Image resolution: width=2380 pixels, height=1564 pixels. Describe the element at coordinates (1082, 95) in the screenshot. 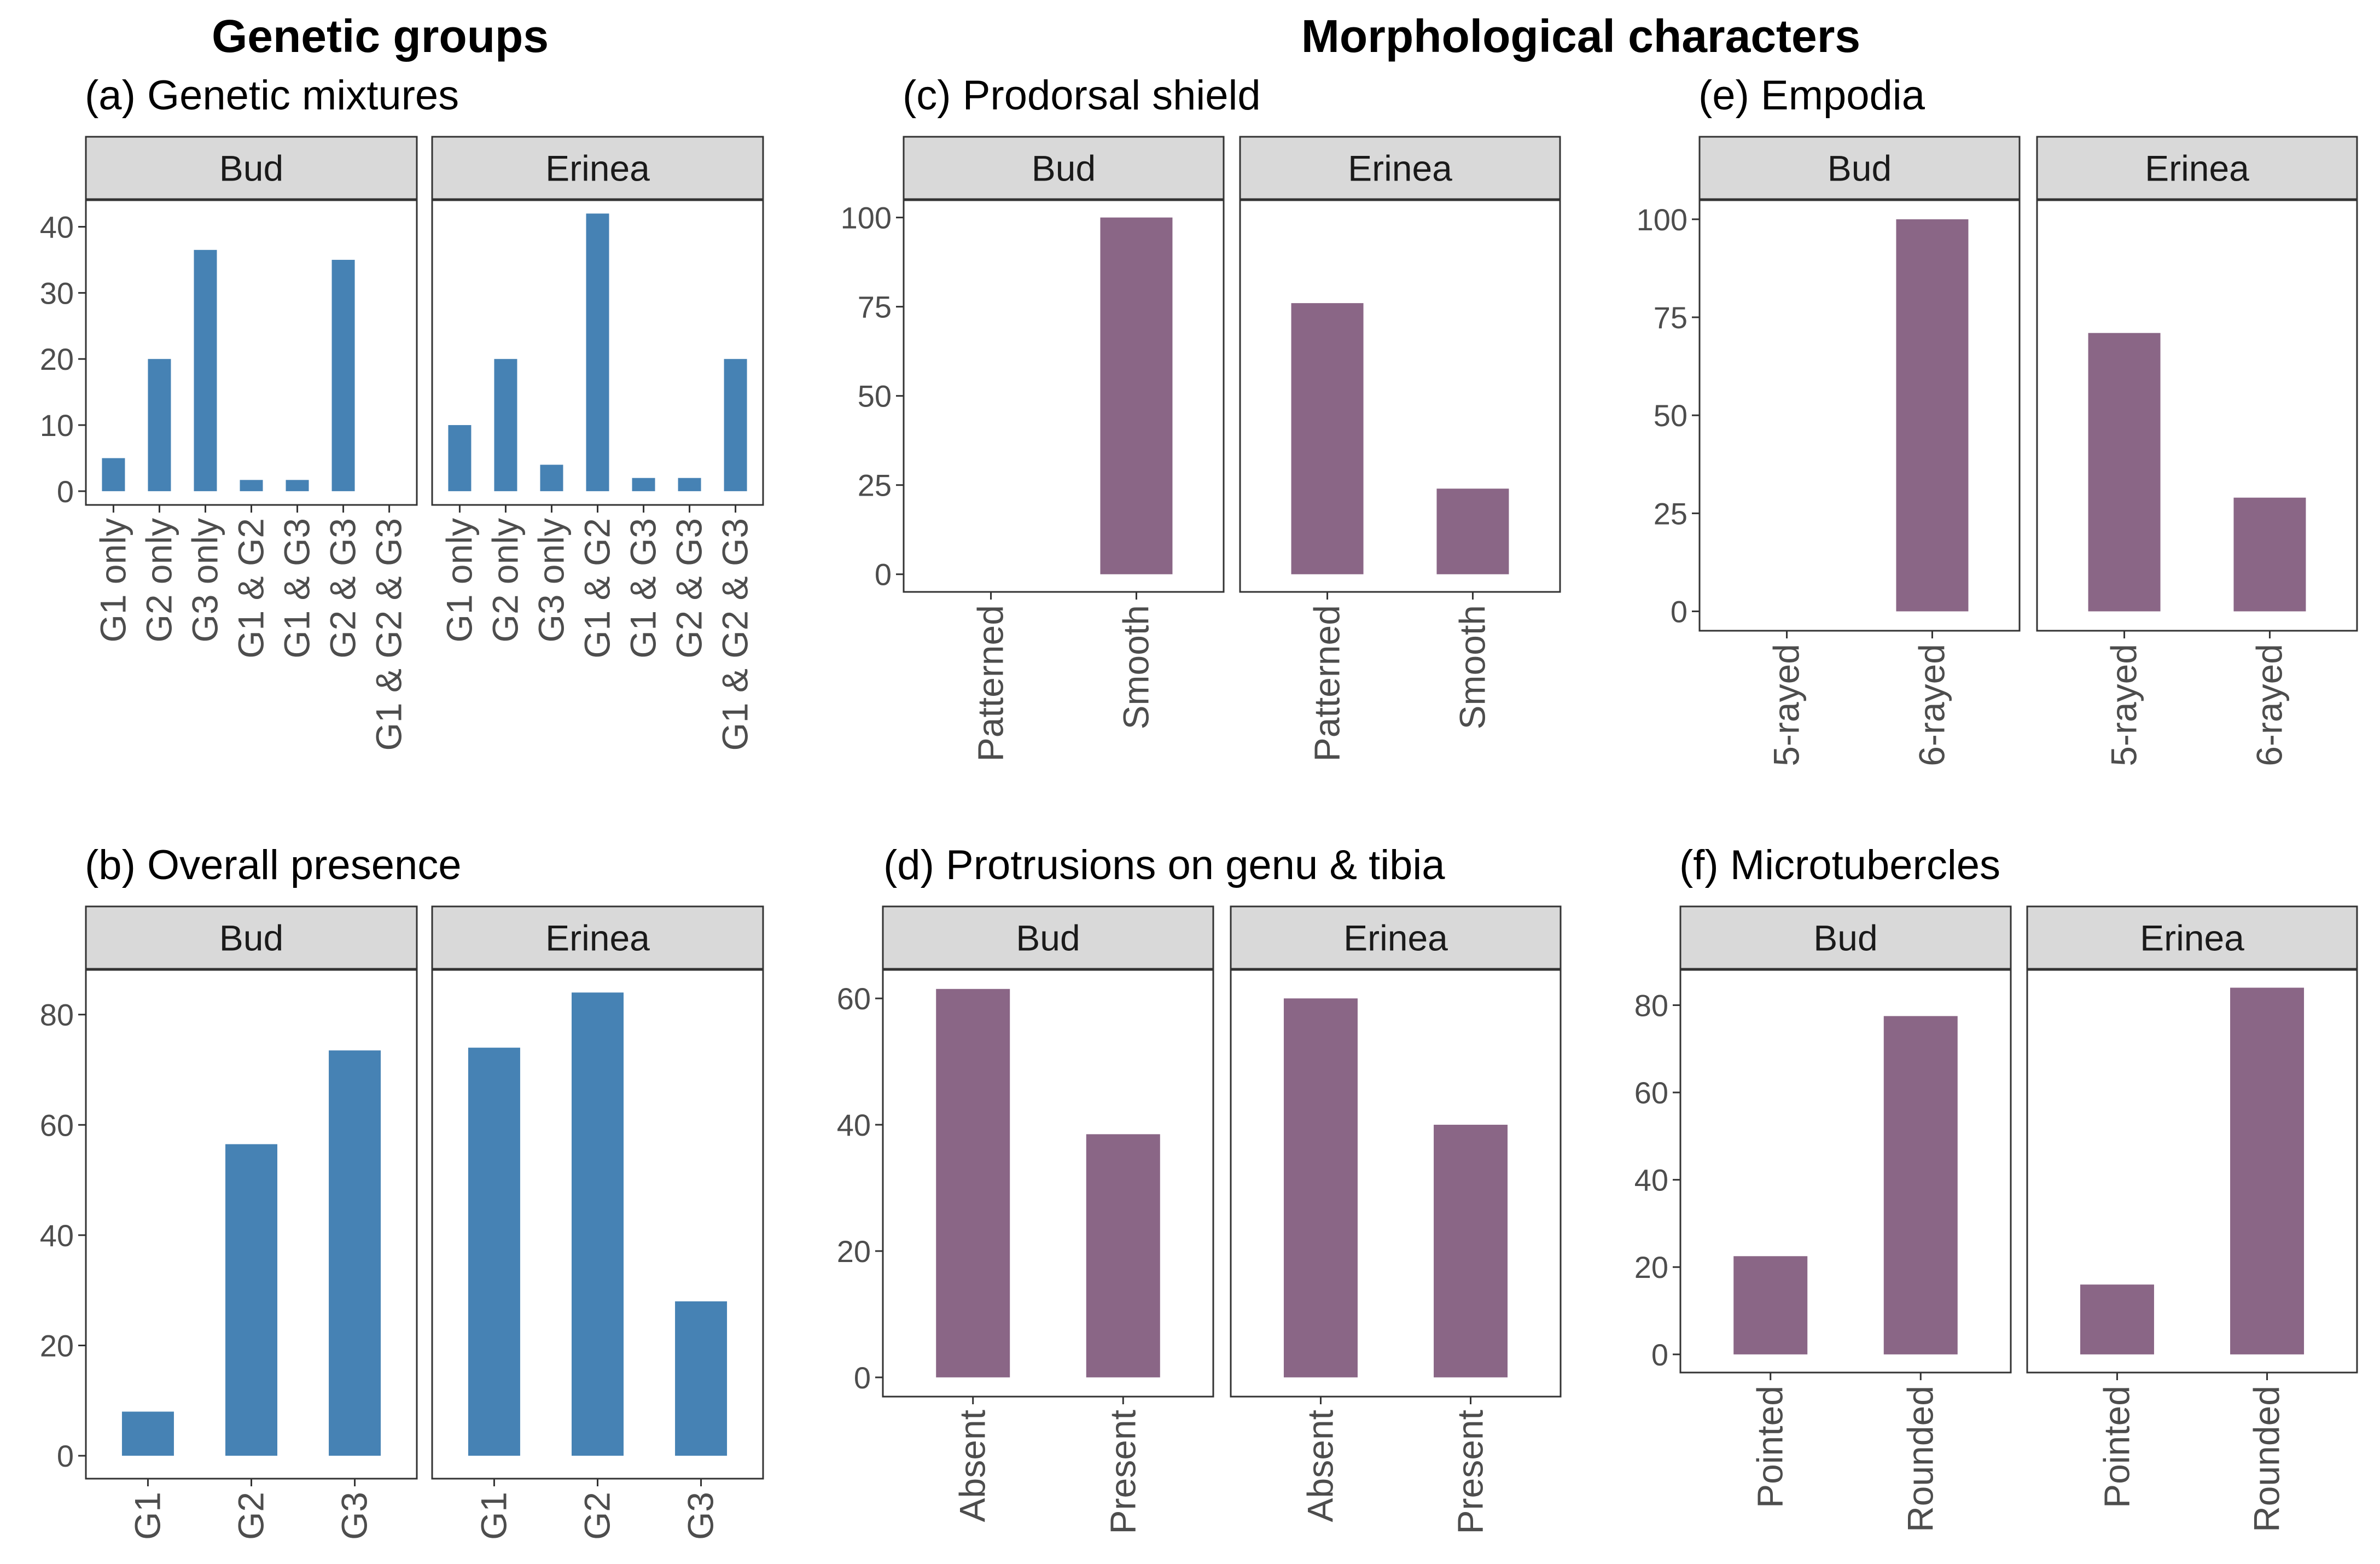

I see `panel-title-c: (c) Prodorsal shield` at that location.